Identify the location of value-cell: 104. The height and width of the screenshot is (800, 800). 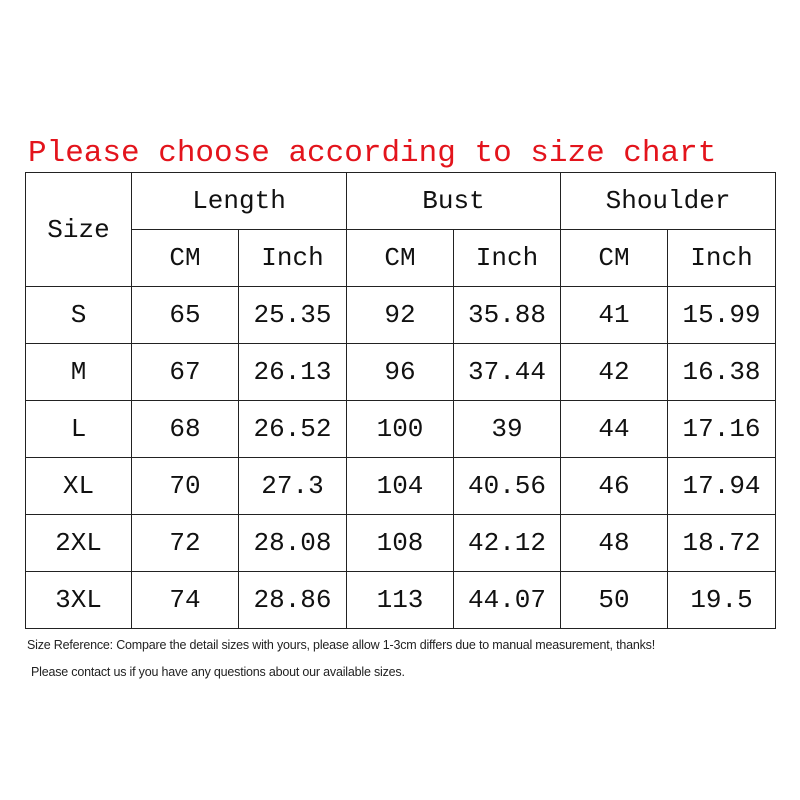
(400, 486).